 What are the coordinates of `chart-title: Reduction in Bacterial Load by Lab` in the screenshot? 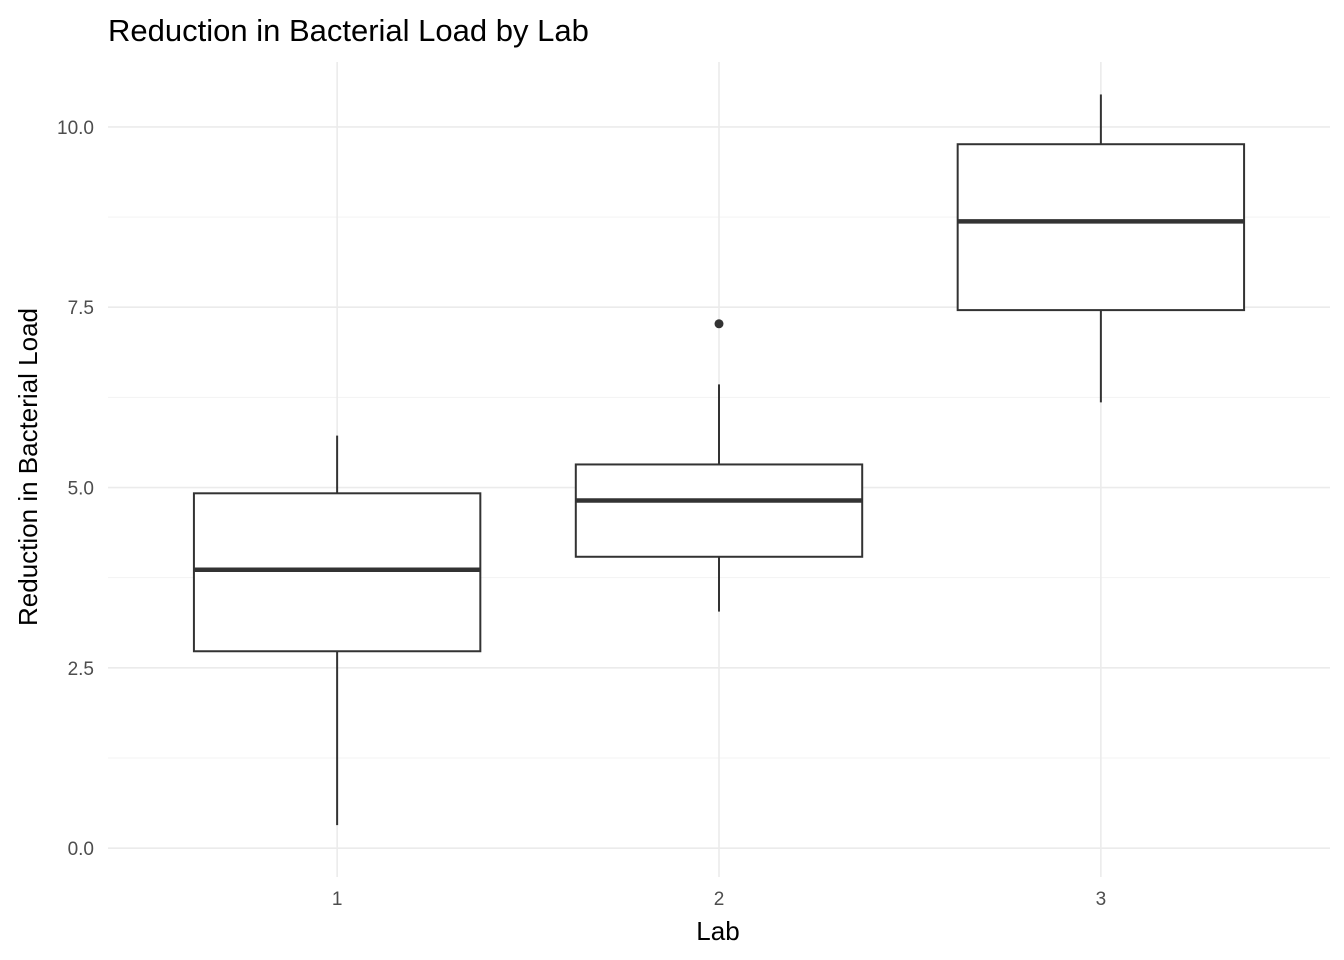 It's located at (348, 30).